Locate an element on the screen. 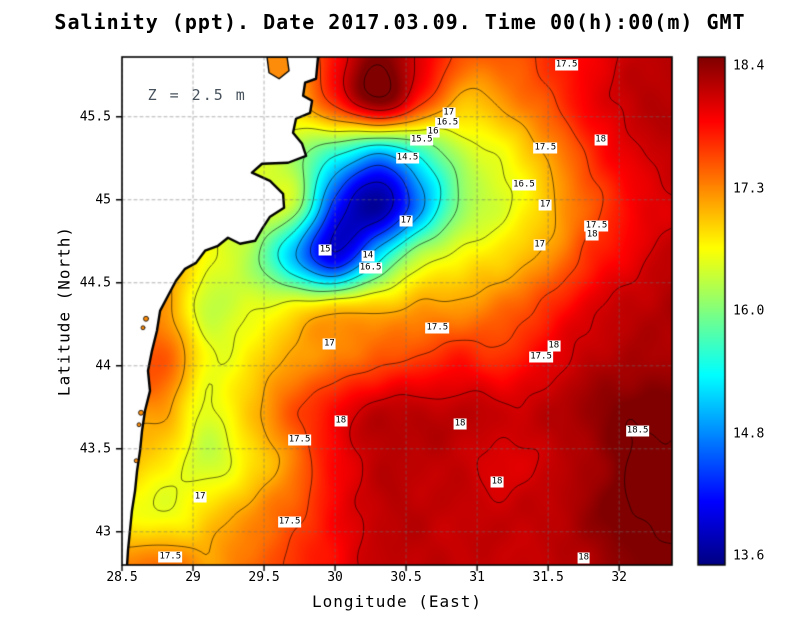  x-tick-label: 29 is located at coordinates (193, 577).